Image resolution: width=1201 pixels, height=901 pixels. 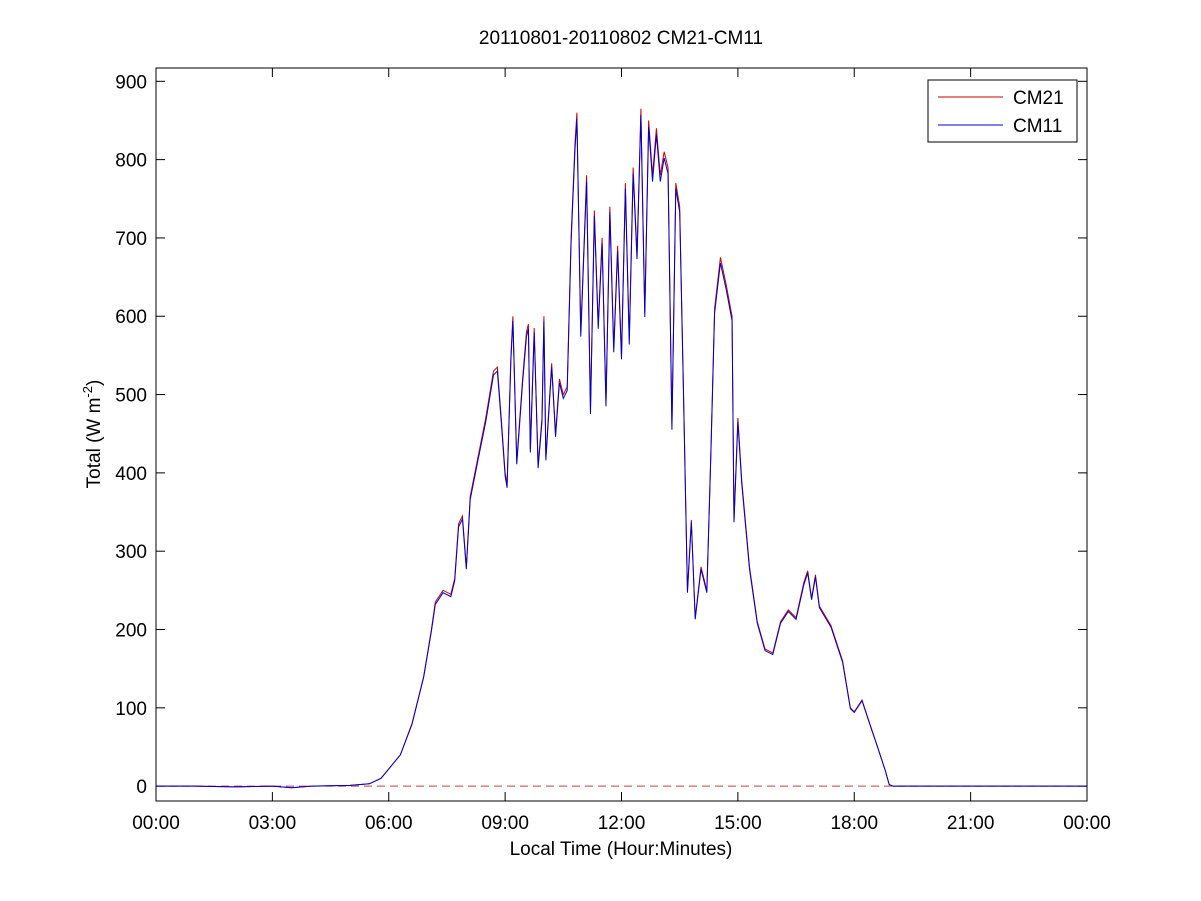 I want to click on y-label-end: ), so click(x=94, y=383).